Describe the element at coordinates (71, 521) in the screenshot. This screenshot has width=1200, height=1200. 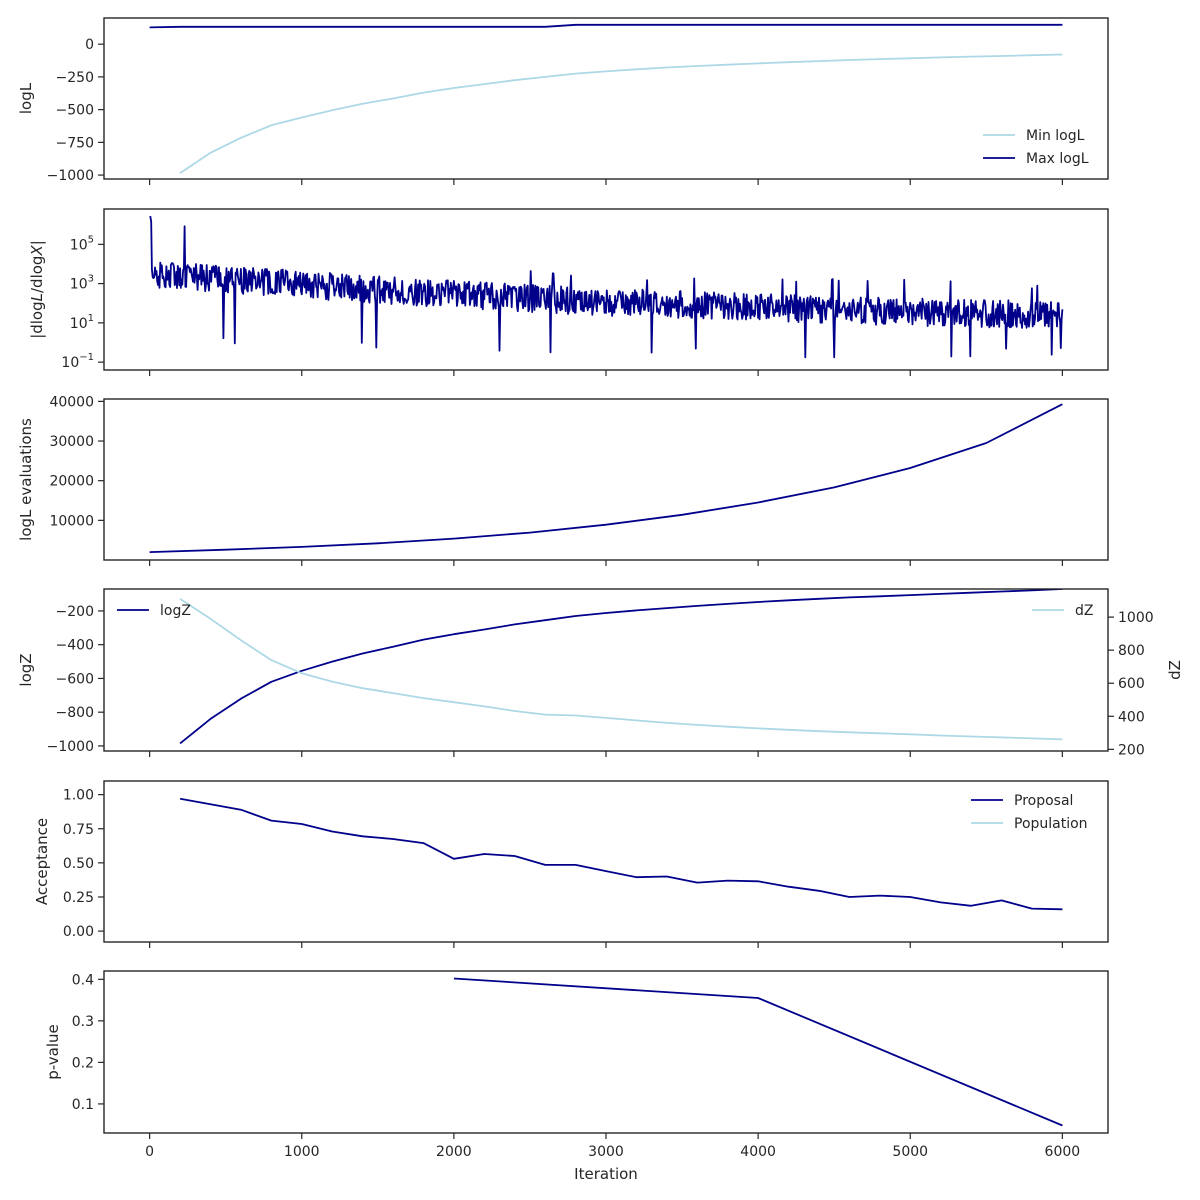
I see `y-tick-label: 10000` at that location.